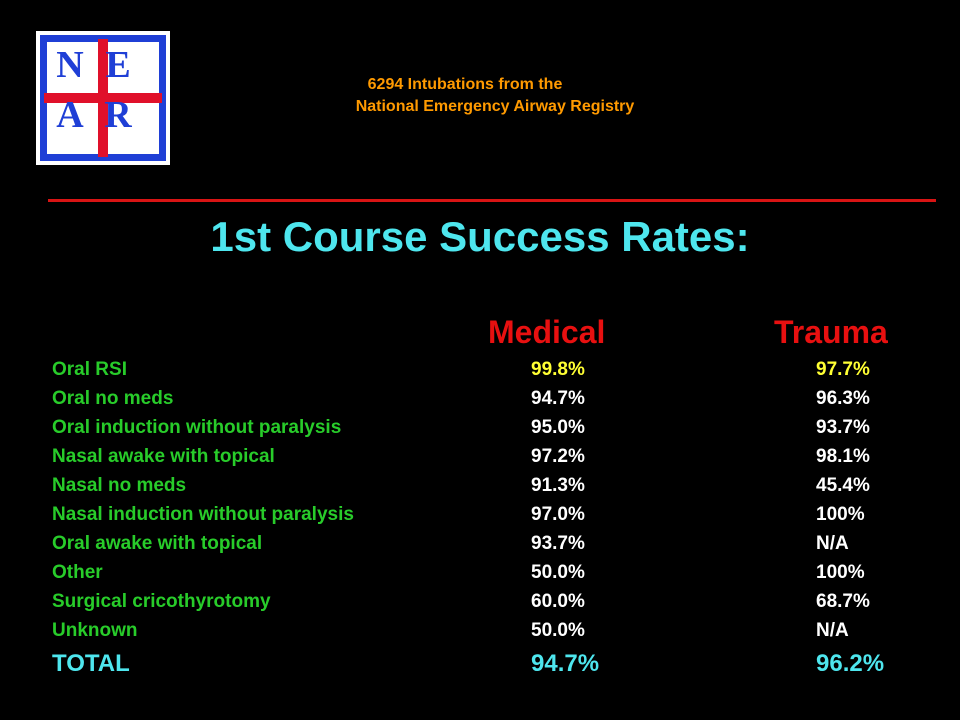 The height and width of the screenshot is (720, 960). What do you see at coordinates (558, 601) in the screenshot?
I see `medical-value: 60.0%` at bounding box center [558, 601].